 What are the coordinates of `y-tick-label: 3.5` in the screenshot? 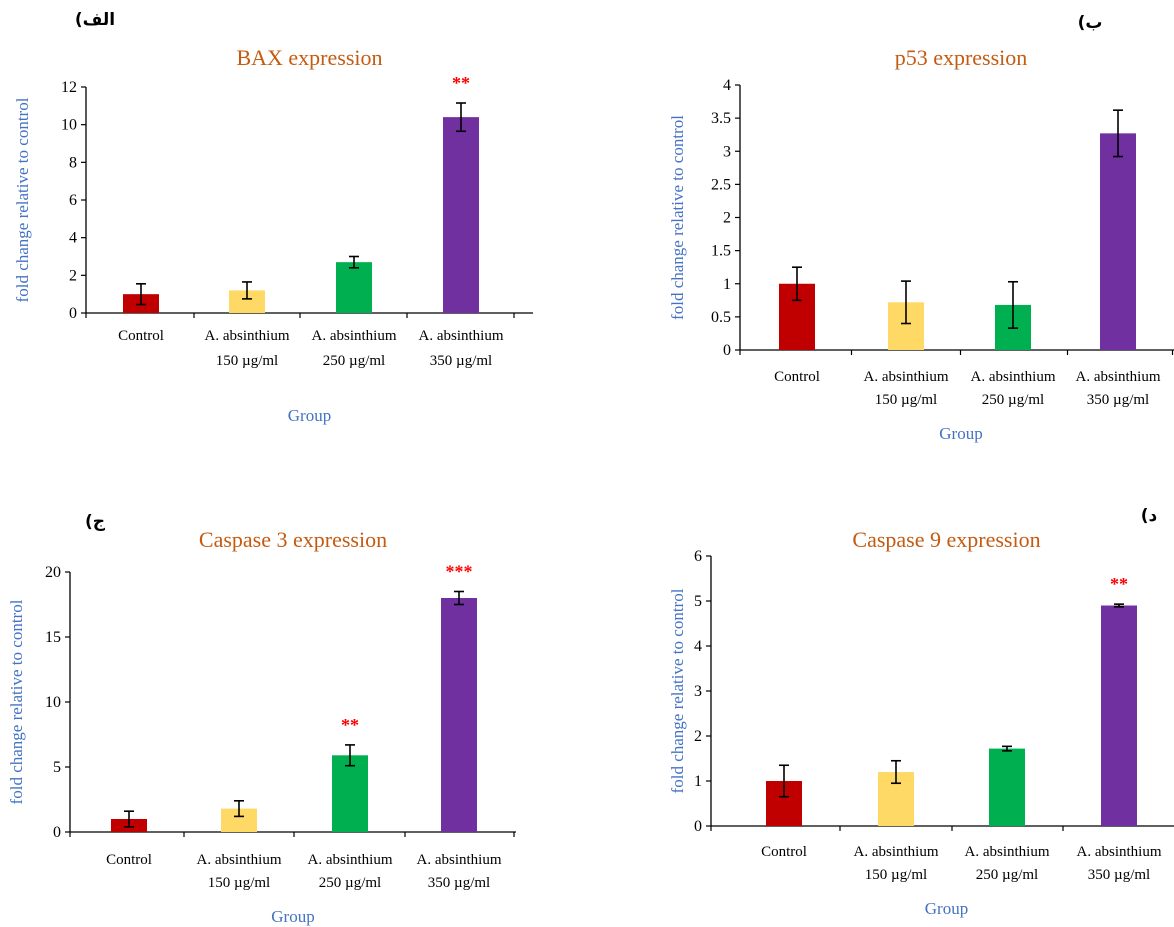 It's located at (721, 118).